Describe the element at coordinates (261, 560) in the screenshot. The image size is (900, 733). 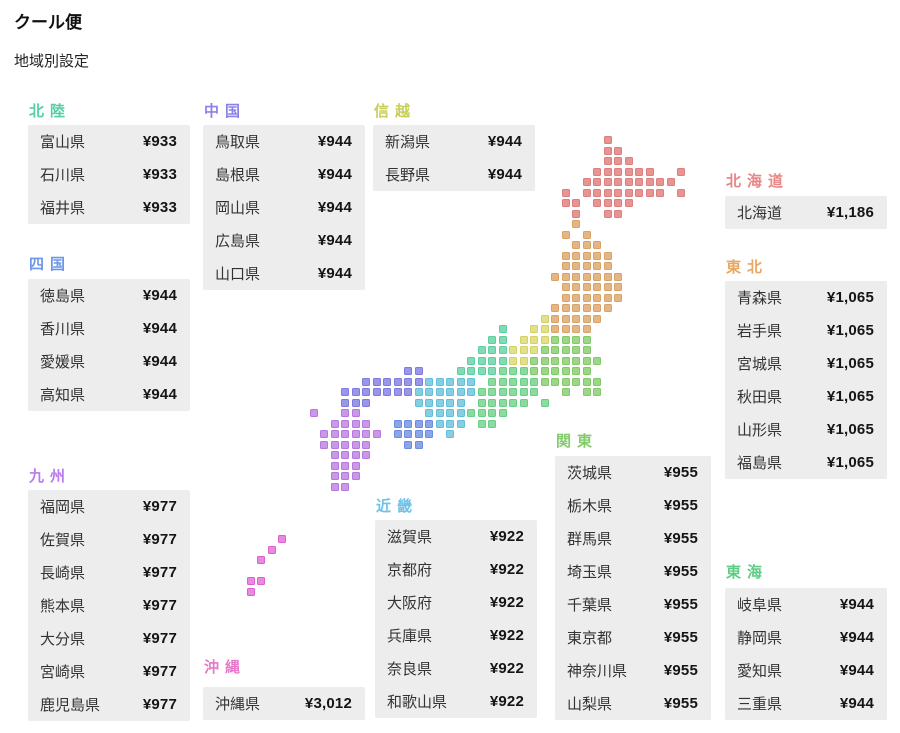
I see `map-cell-okinawa` at that location.